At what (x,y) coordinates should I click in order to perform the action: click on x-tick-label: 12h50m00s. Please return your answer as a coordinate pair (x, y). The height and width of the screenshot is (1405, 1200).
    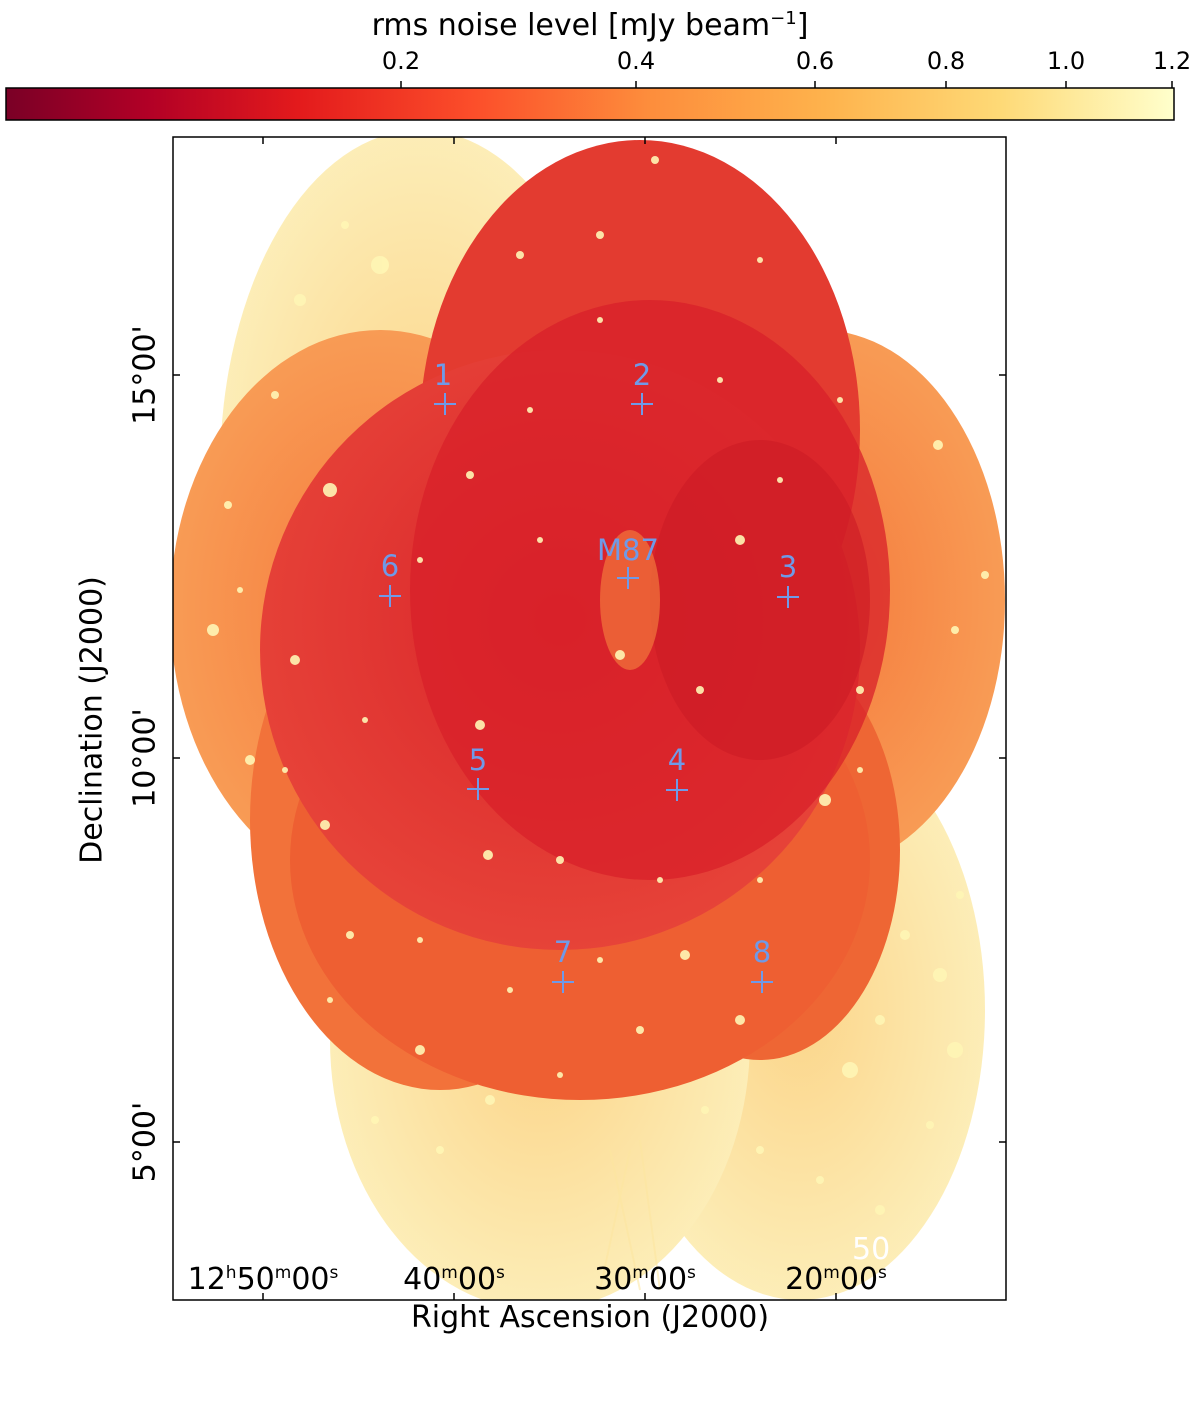
    Looking at the image, I should click on (263, 1279).